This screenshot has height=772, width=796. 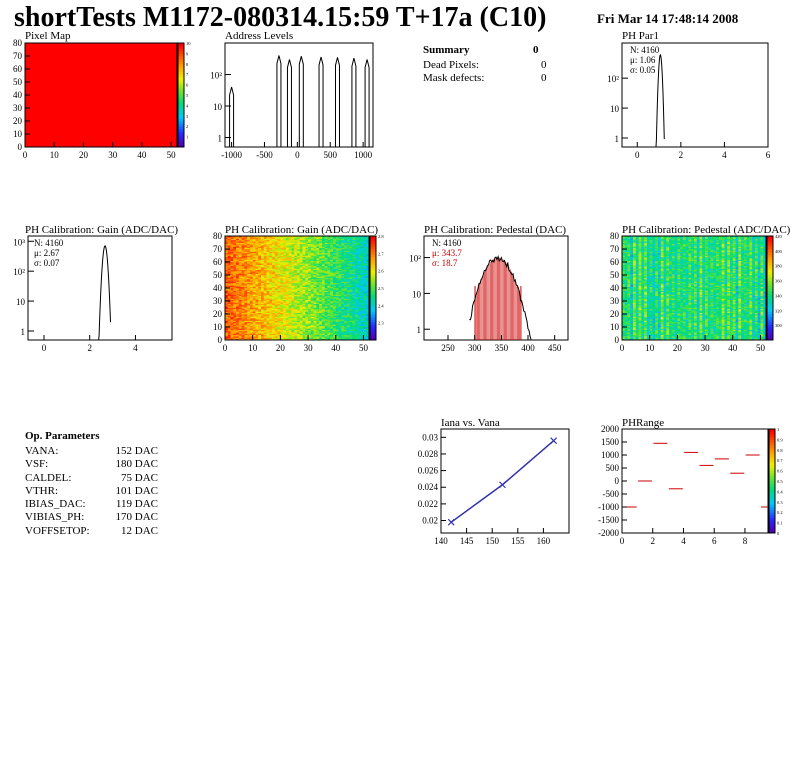 What do you see at coordinates (373, 329) in the screenshot?
I see `color-scale-cell` at bounding box center [373, 329].